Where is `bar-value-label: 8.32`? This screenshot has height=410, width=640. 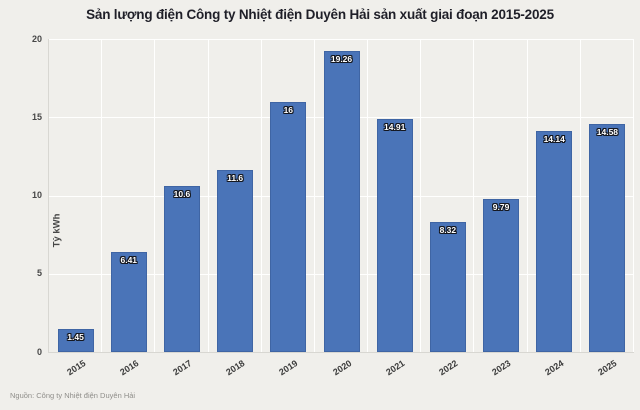 bar-value-label: 8.32 is located at coordinates (448, 229).